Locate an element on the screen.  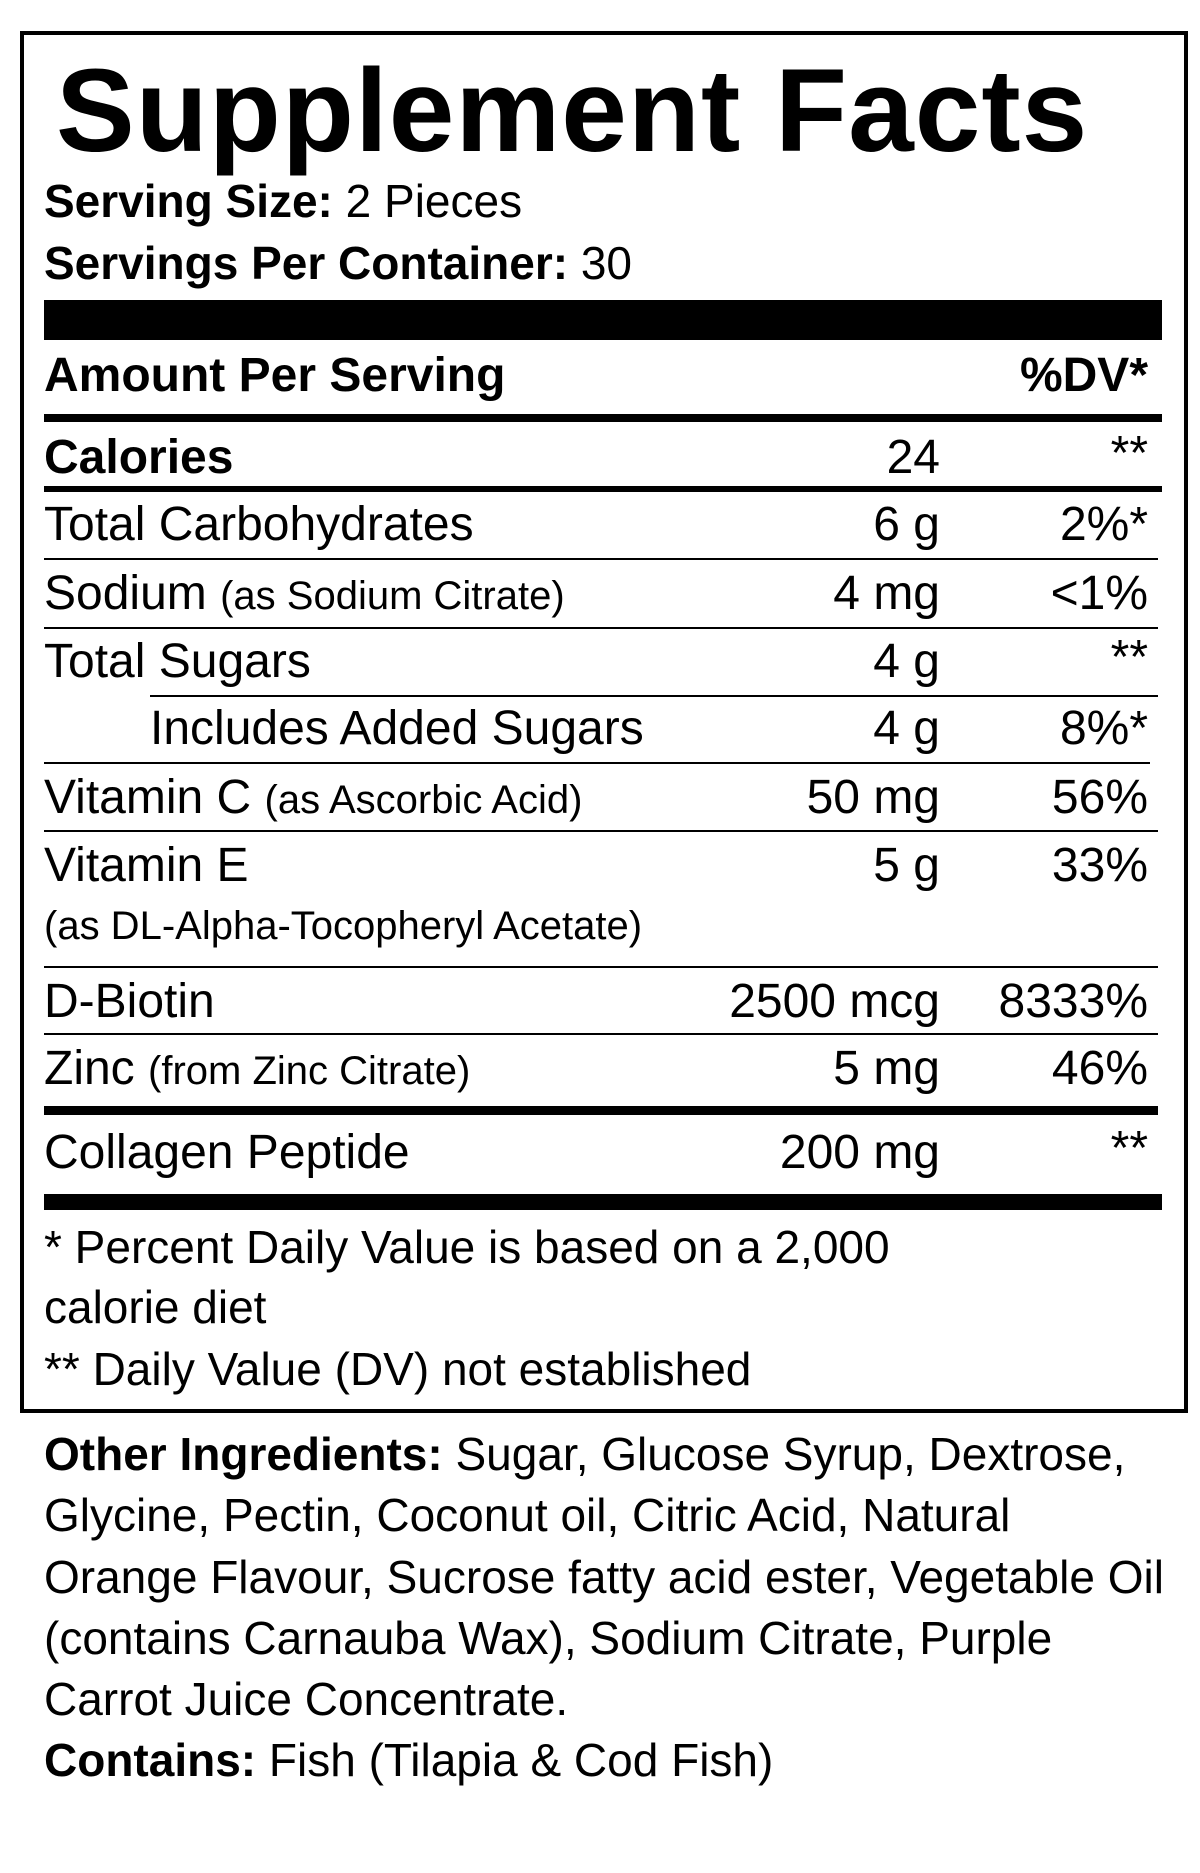
row-name: Total Sugars is located at coordinates (177, 661).